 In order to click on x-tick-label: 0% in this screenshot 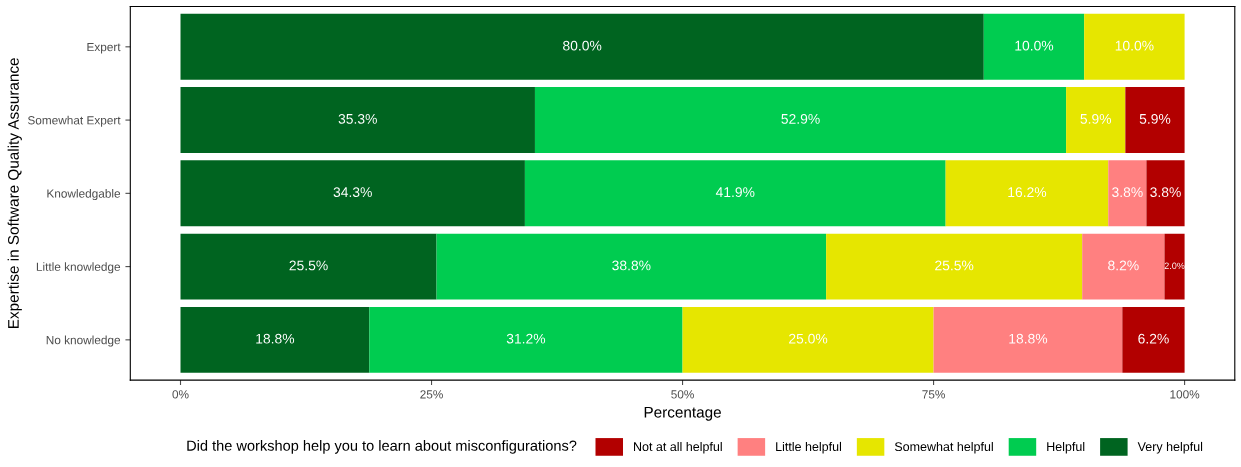, I will do `click(180, 394)`.